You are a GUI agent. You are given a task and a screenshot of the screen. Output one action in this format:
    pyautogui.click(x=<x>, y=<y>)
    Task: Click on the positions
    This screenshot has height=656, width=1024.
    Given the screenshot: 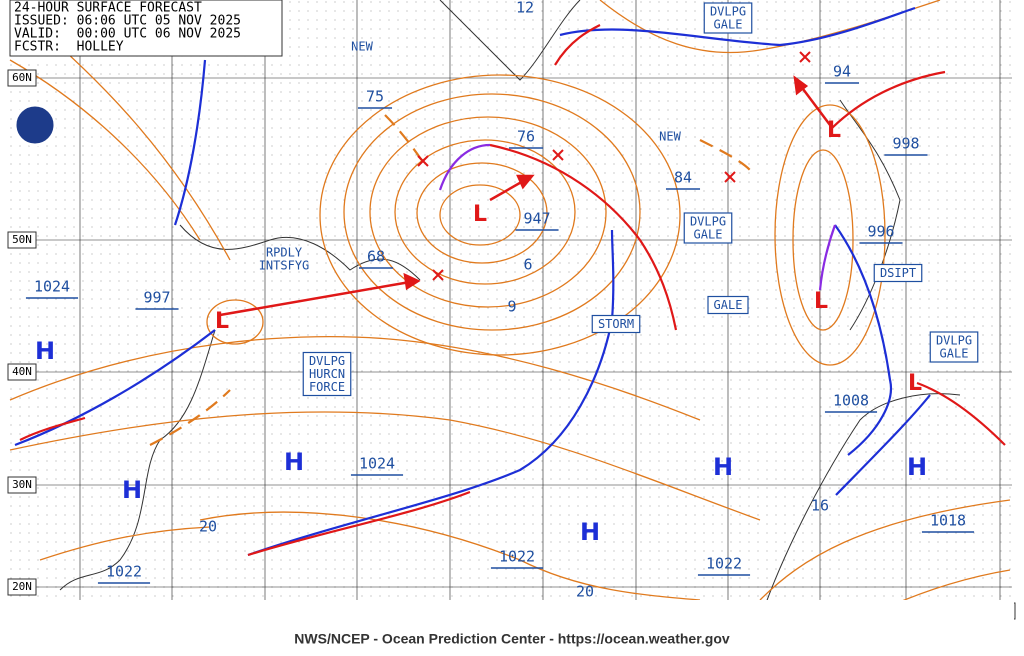 What is the action you would take?
    pyautogui.click(x=614, y=166)
    